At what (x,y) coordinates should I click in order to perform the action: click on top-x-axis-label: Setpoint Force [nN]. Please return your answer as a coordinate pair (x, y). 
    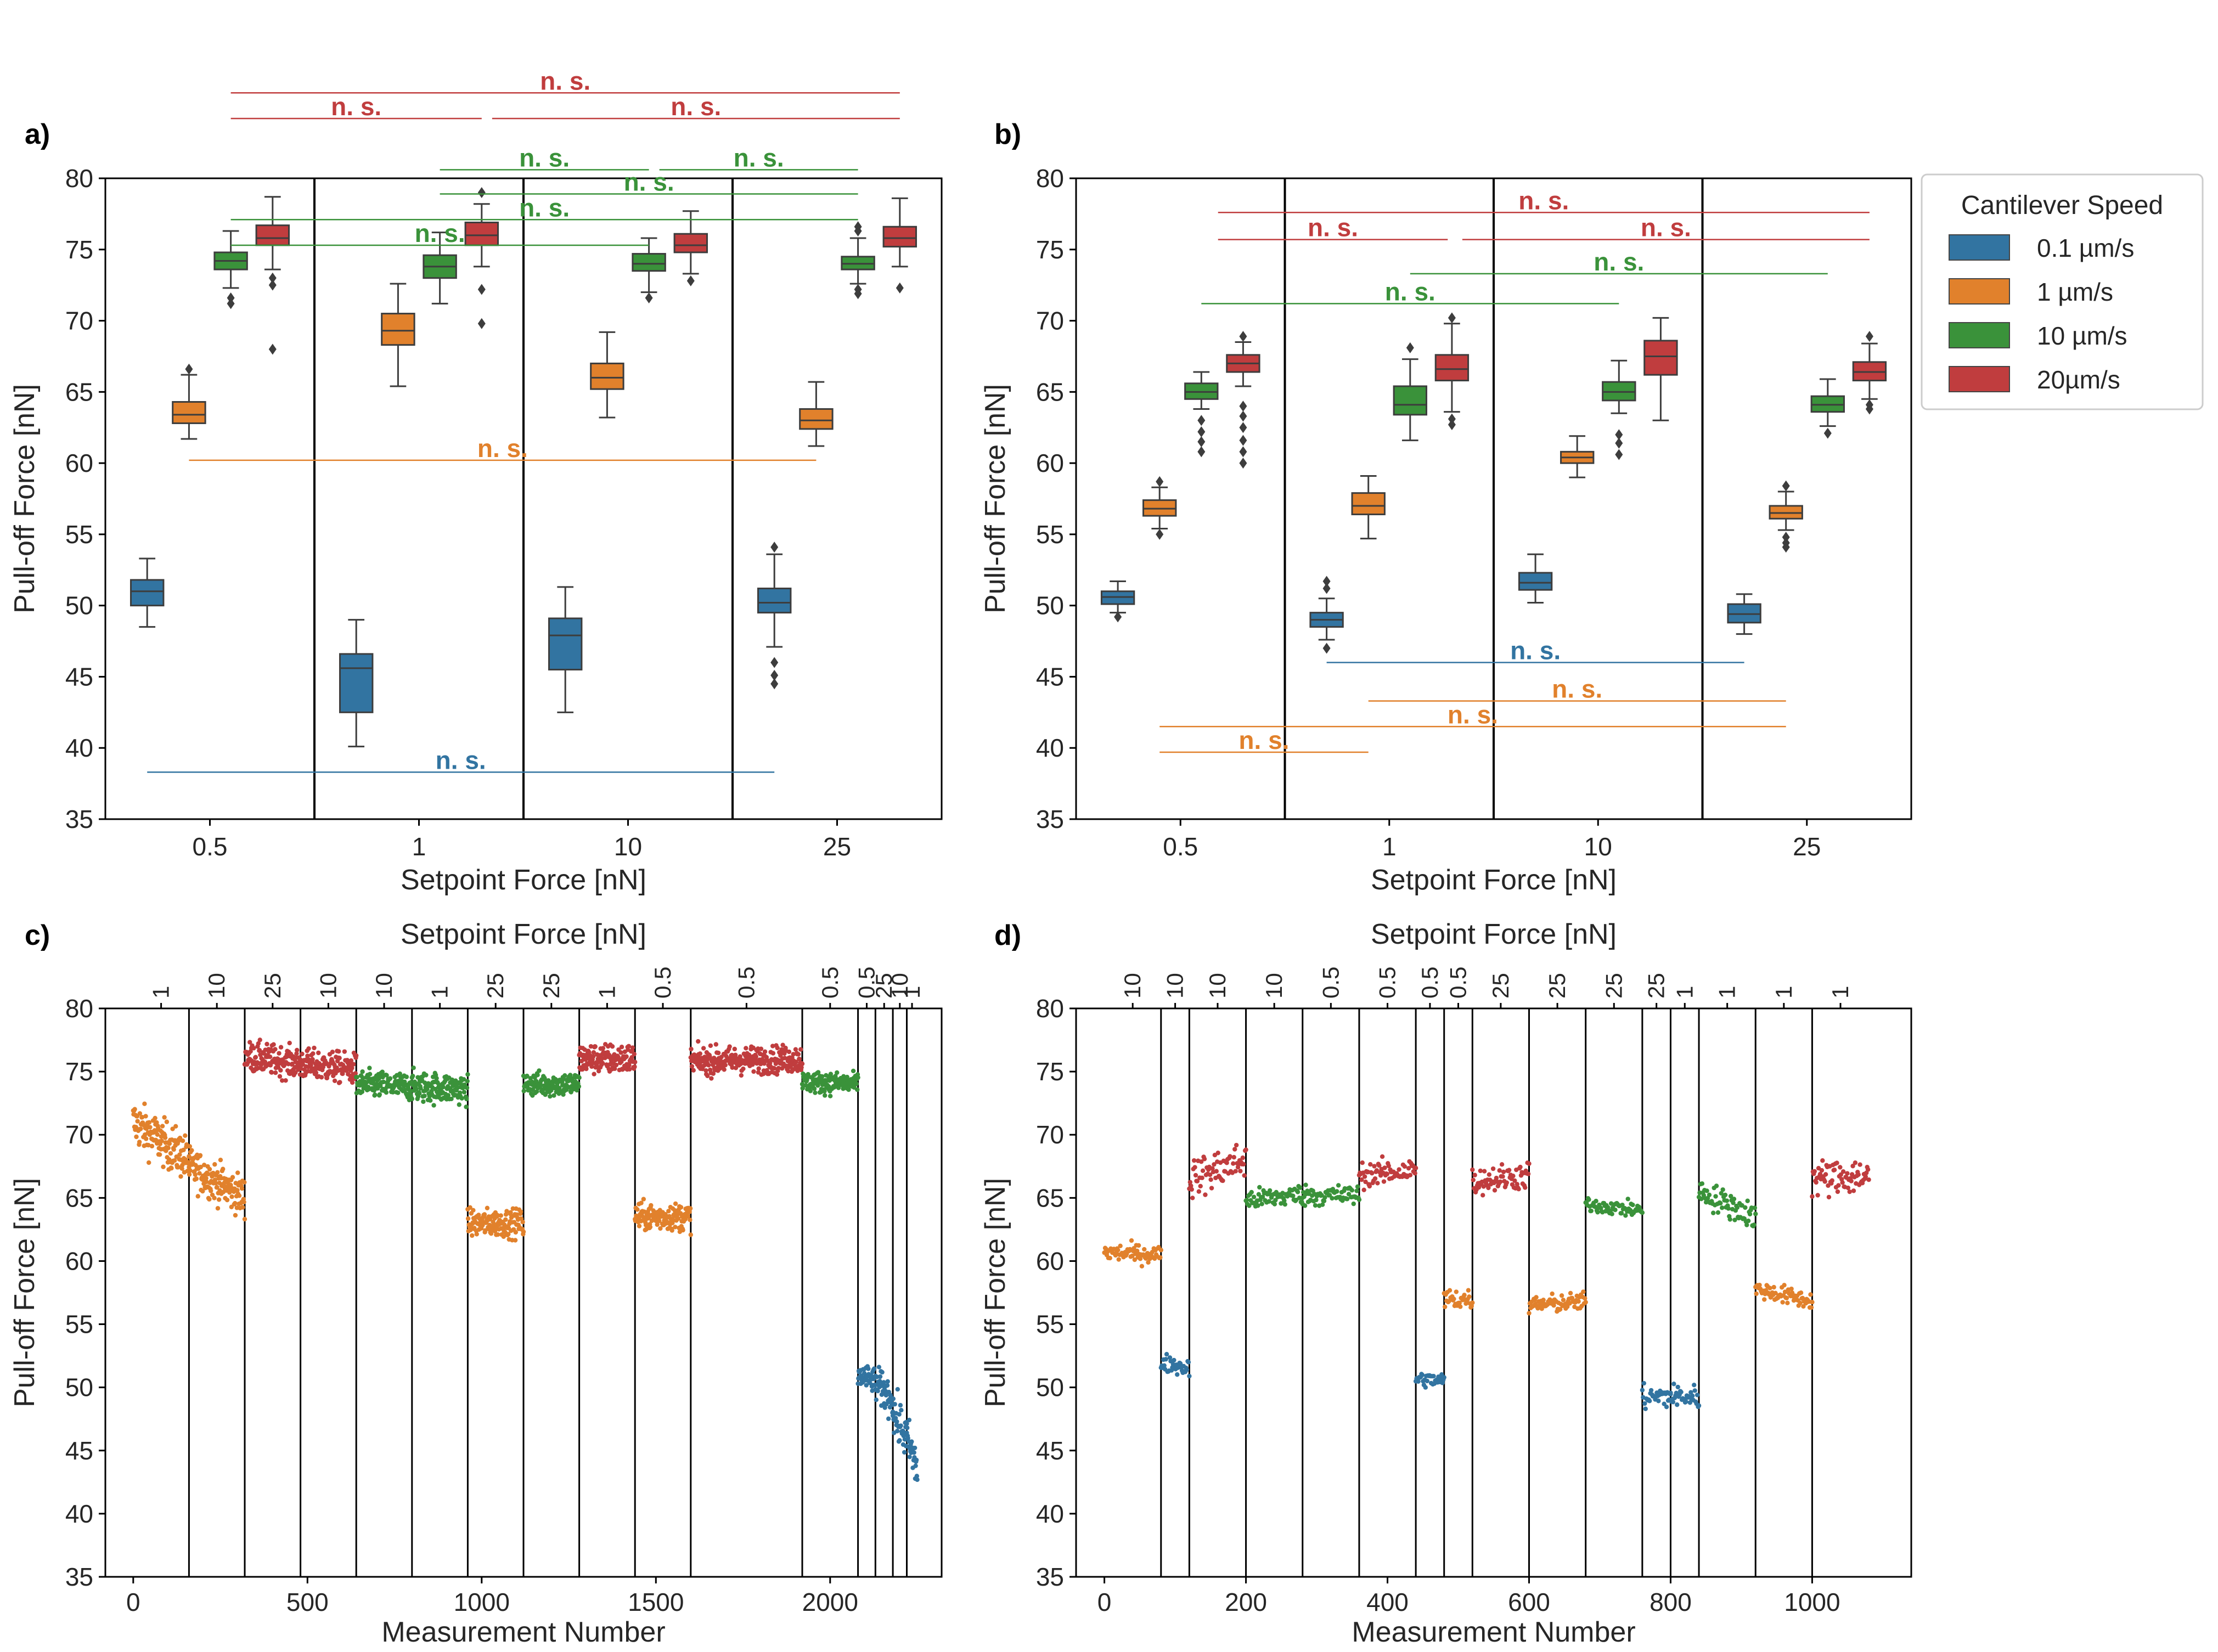
    Looking at the image, I should click on (523, 934).